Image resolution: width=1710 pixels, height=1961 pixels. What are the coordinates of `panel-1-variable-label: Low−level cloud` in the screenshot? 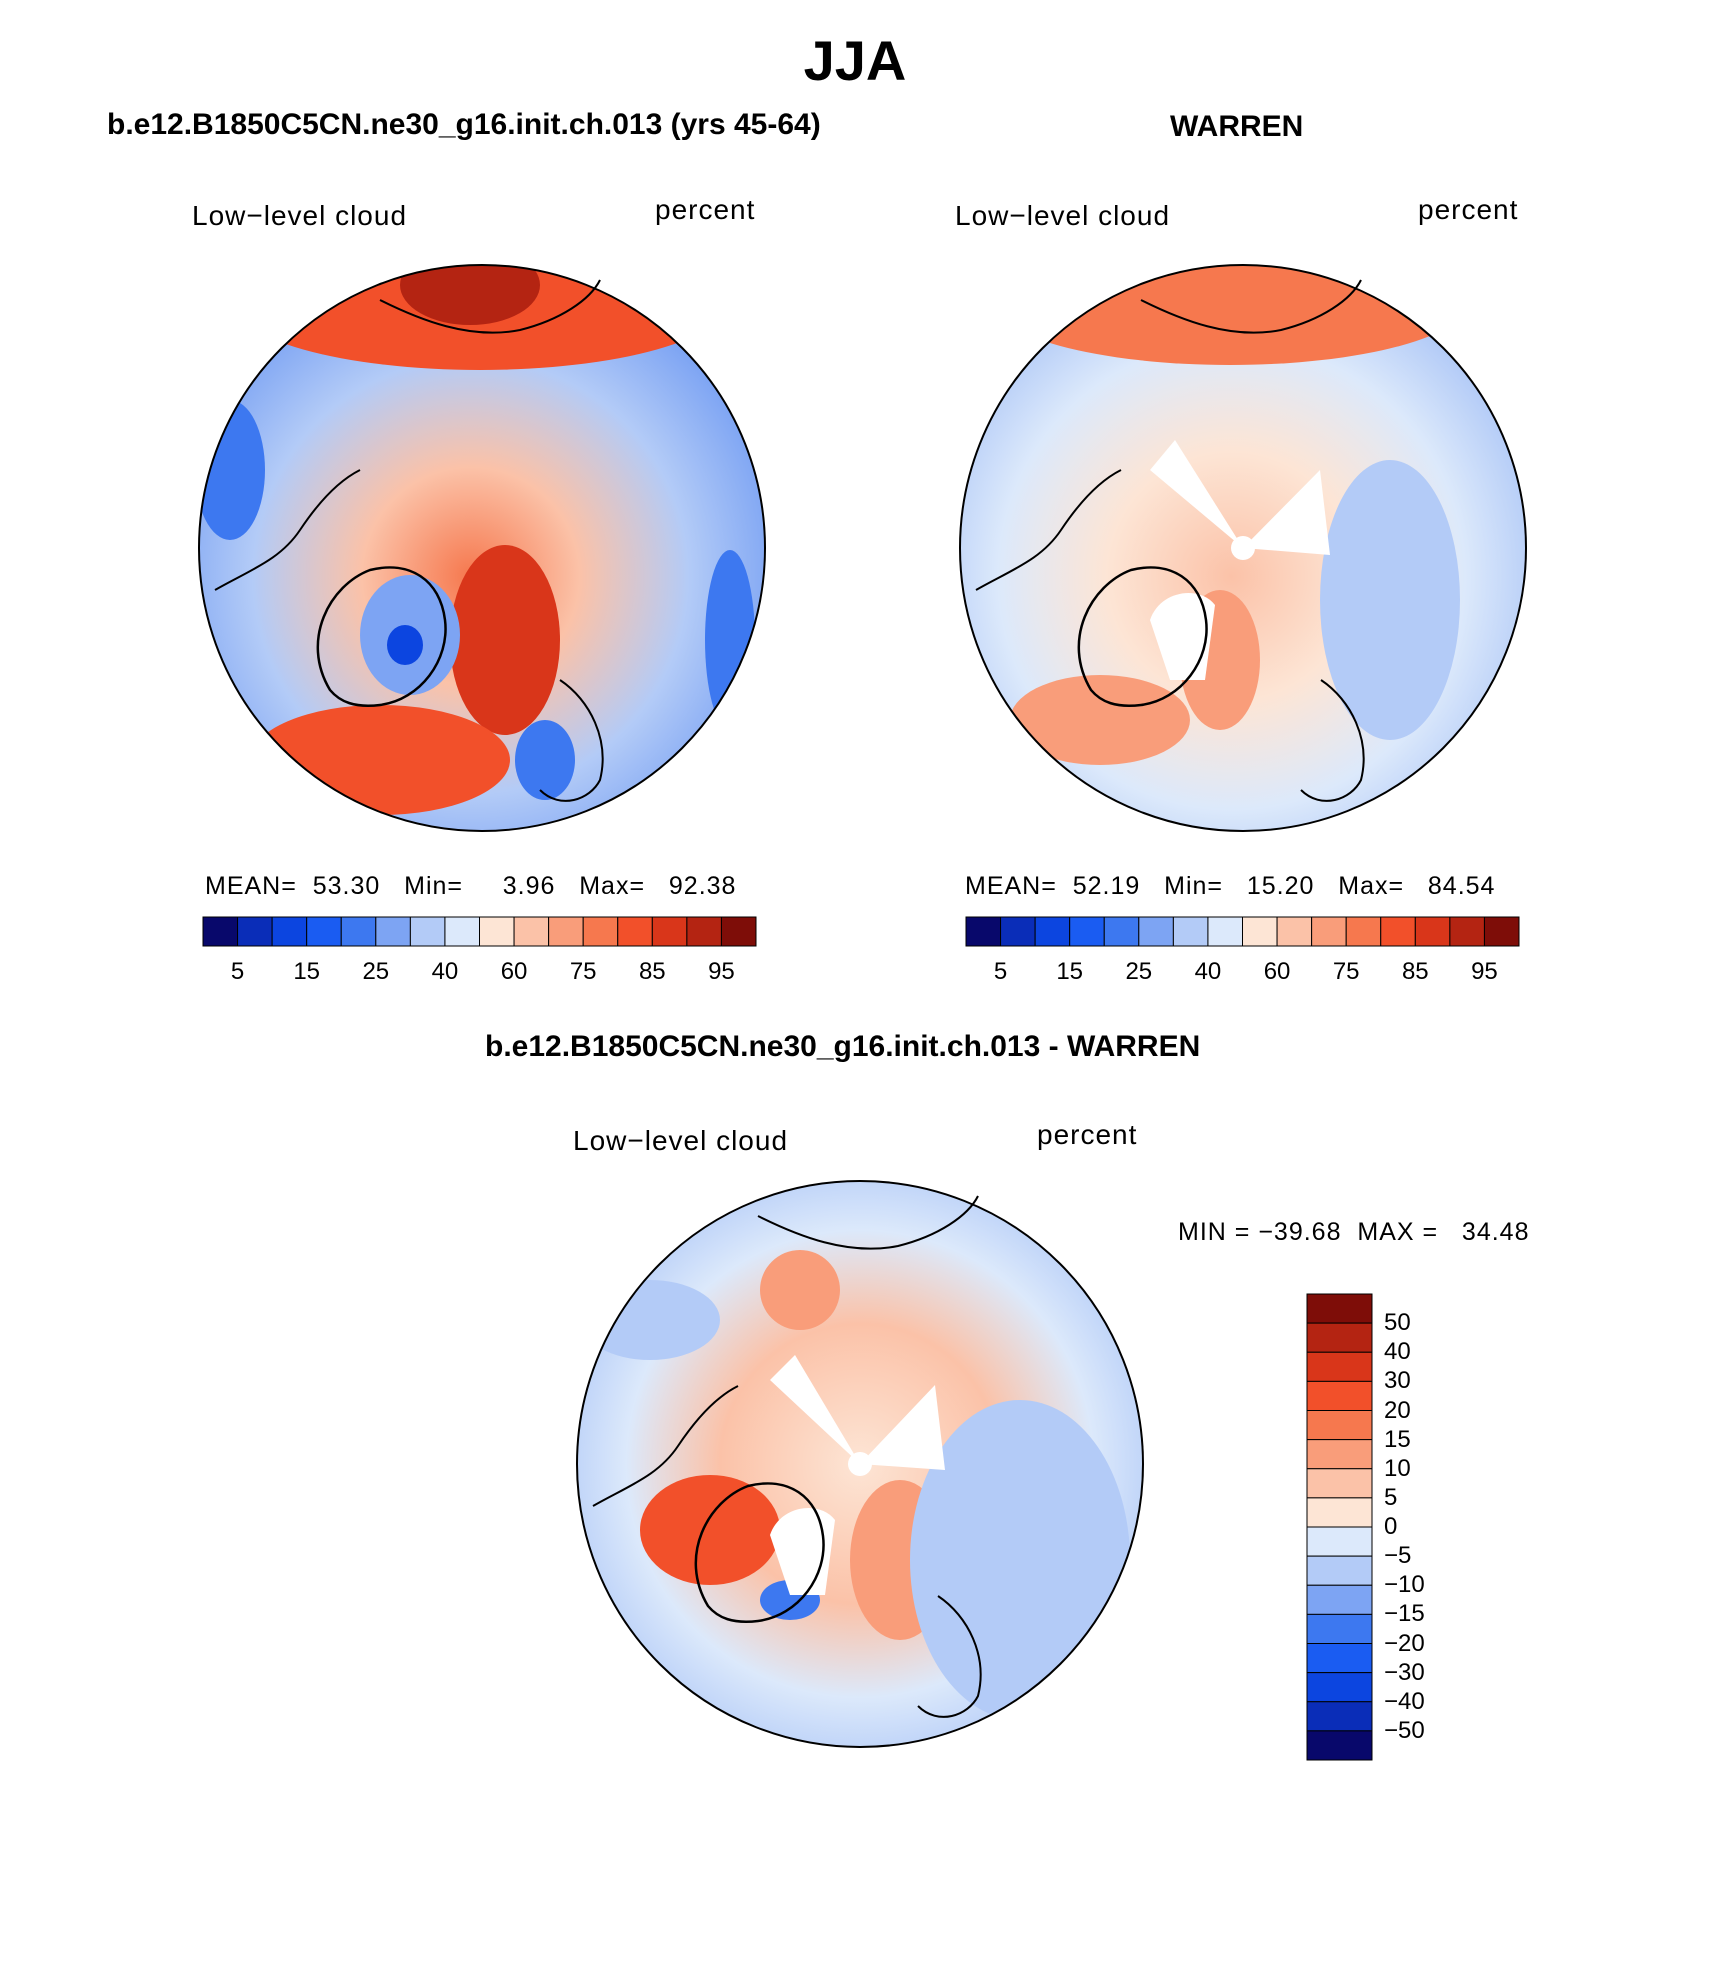 It's located at (300, 215).